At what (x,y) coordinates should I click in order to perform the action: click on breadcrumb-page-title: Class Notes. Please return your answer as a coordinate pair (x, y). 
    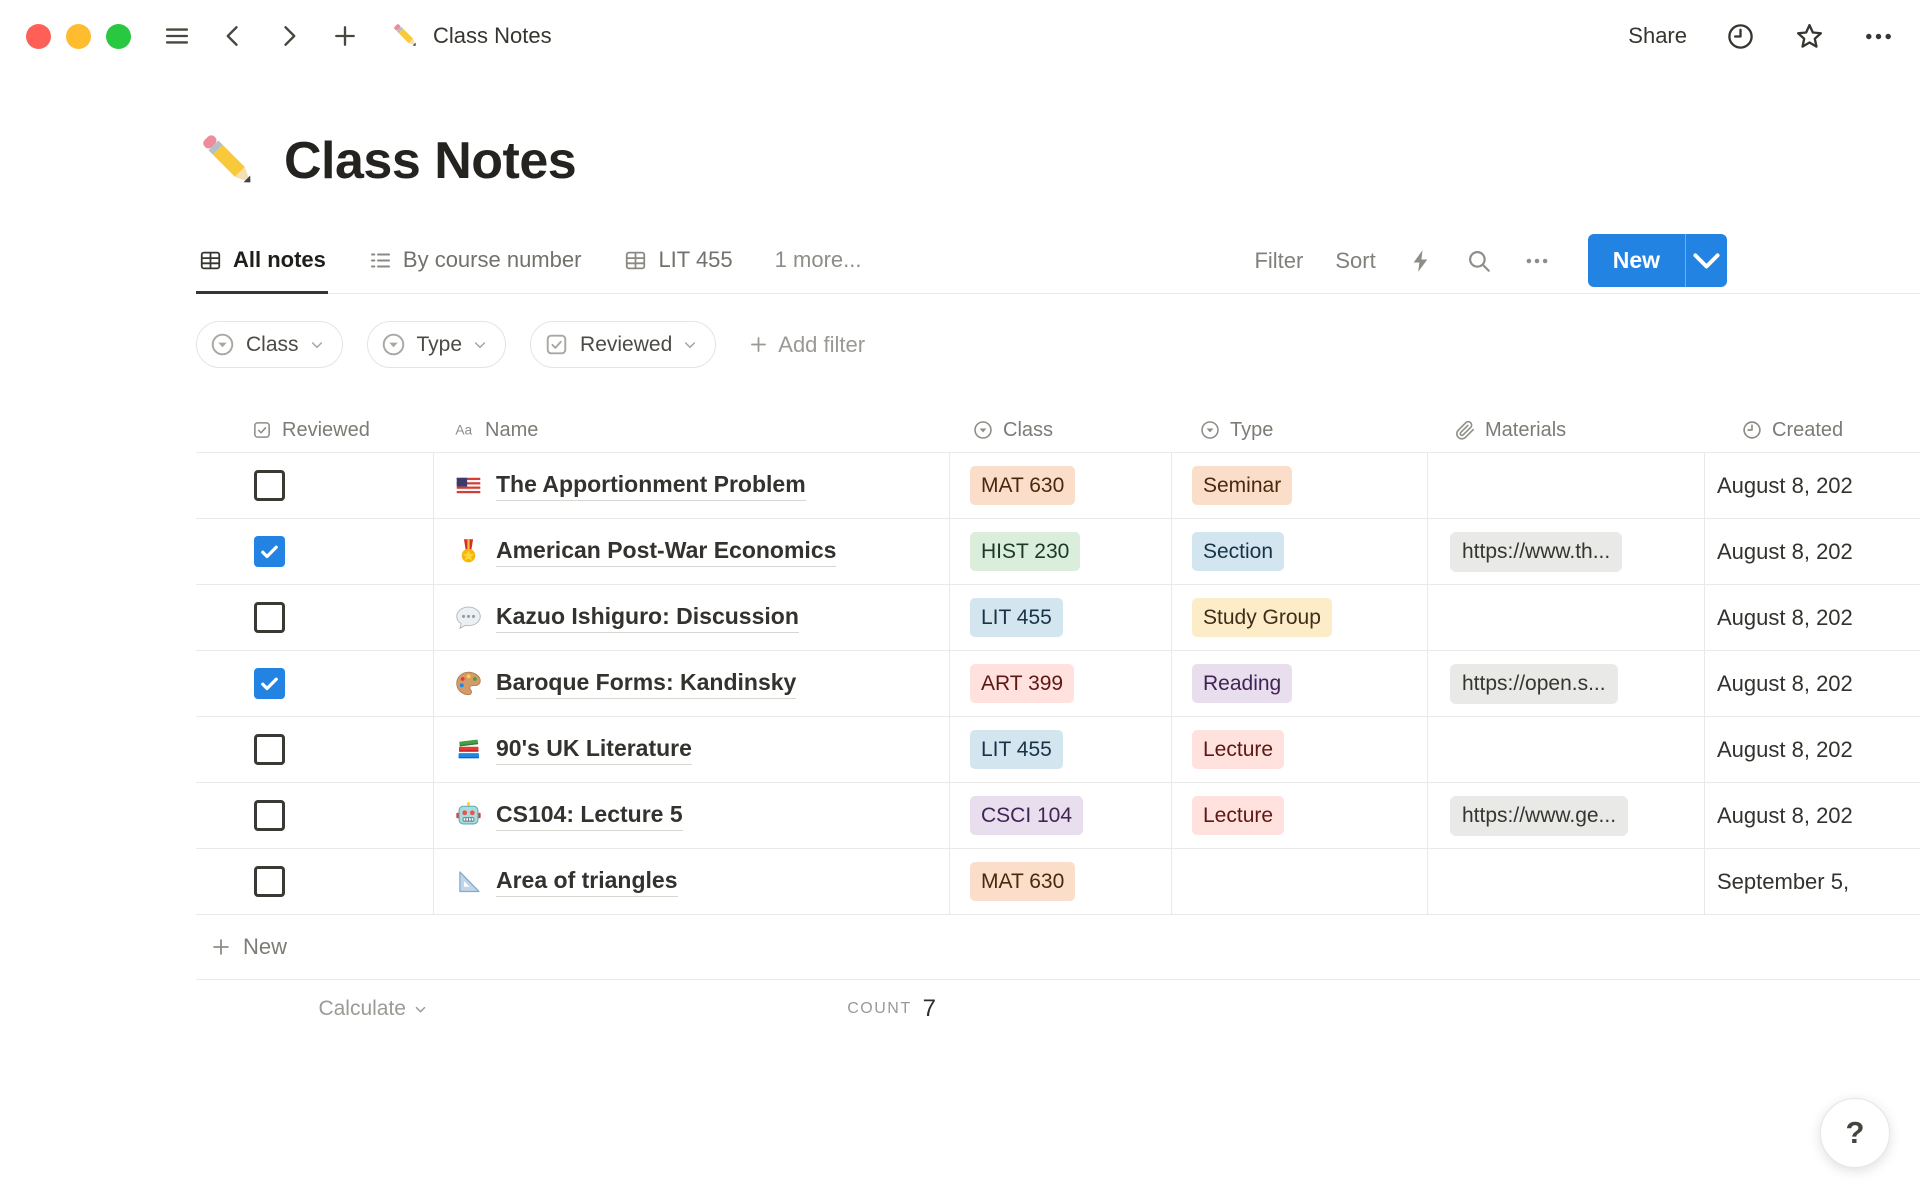
    Looking at the image, I should click on (492, 35).